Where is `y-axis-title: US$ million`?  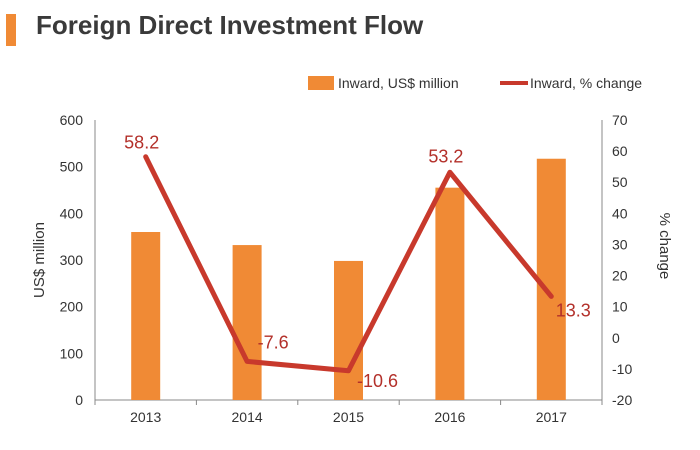 y-axis-title: US$ million is located at coordinates (39, 260).